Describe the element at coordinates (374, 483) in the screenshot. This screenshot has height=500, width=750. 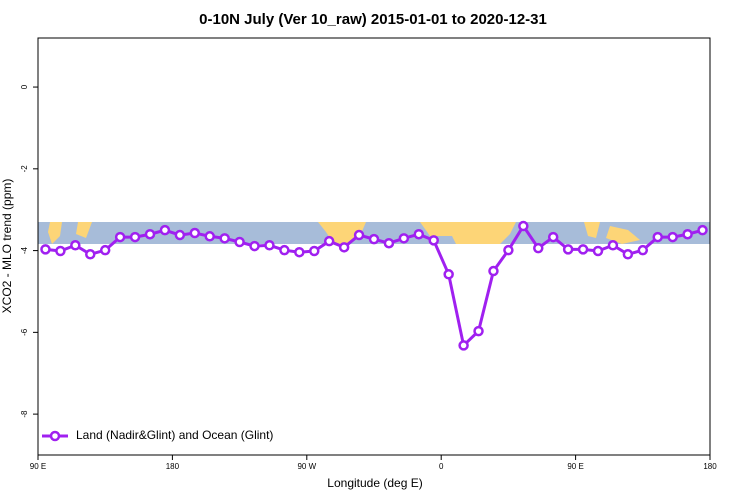
I see `x-axis-label: Longitude (deg E)` at that location.